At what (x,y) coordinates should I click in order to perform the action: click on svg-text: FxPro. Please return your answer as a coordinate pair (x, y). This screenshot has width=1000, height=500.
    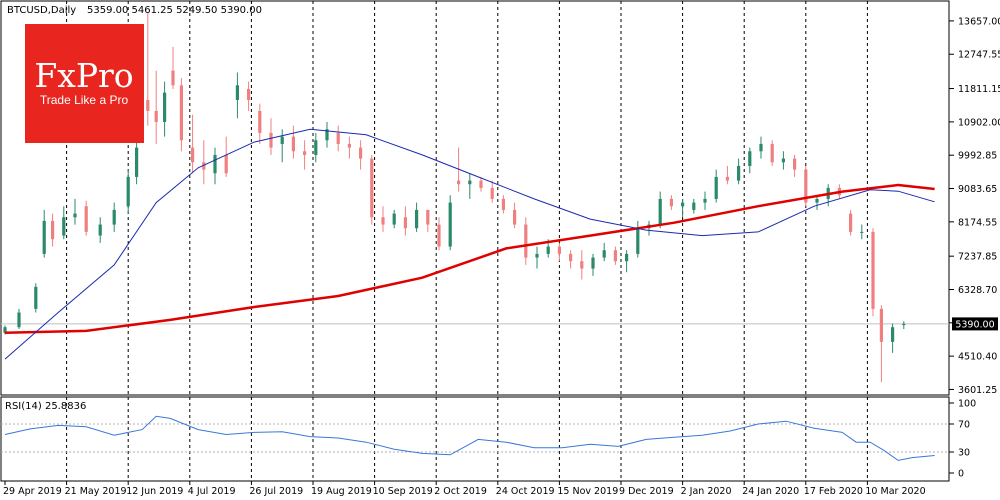
    Looking at the image, I should click on (83, 75).